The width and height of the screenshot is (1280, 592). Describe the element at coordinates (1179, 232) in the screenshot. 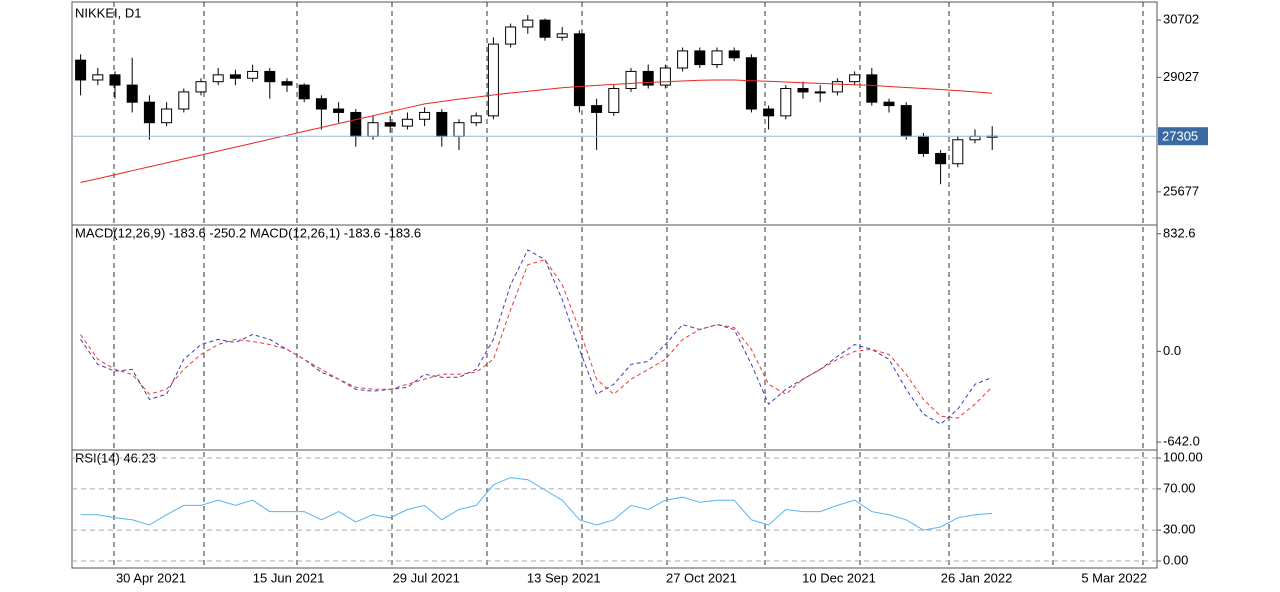

I see `y-tick-label: 832.6` at that location.